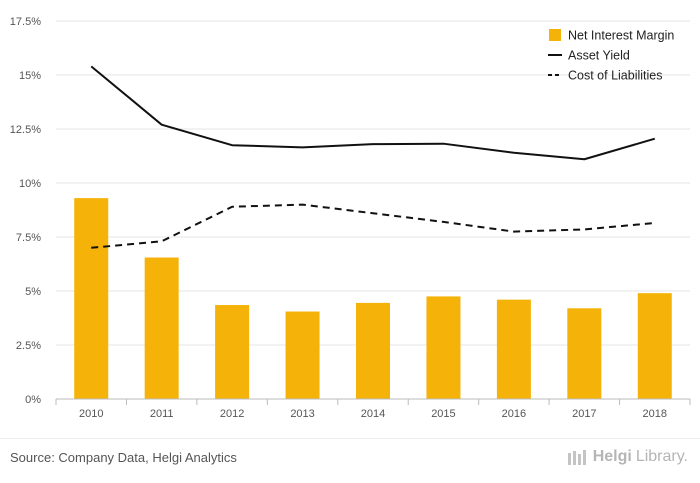 The height and width of the screenshot is (483, 700). Describe the element at coordinates (91, 414) in the screenshot. I see `x-tick-label: 2010` at that location.